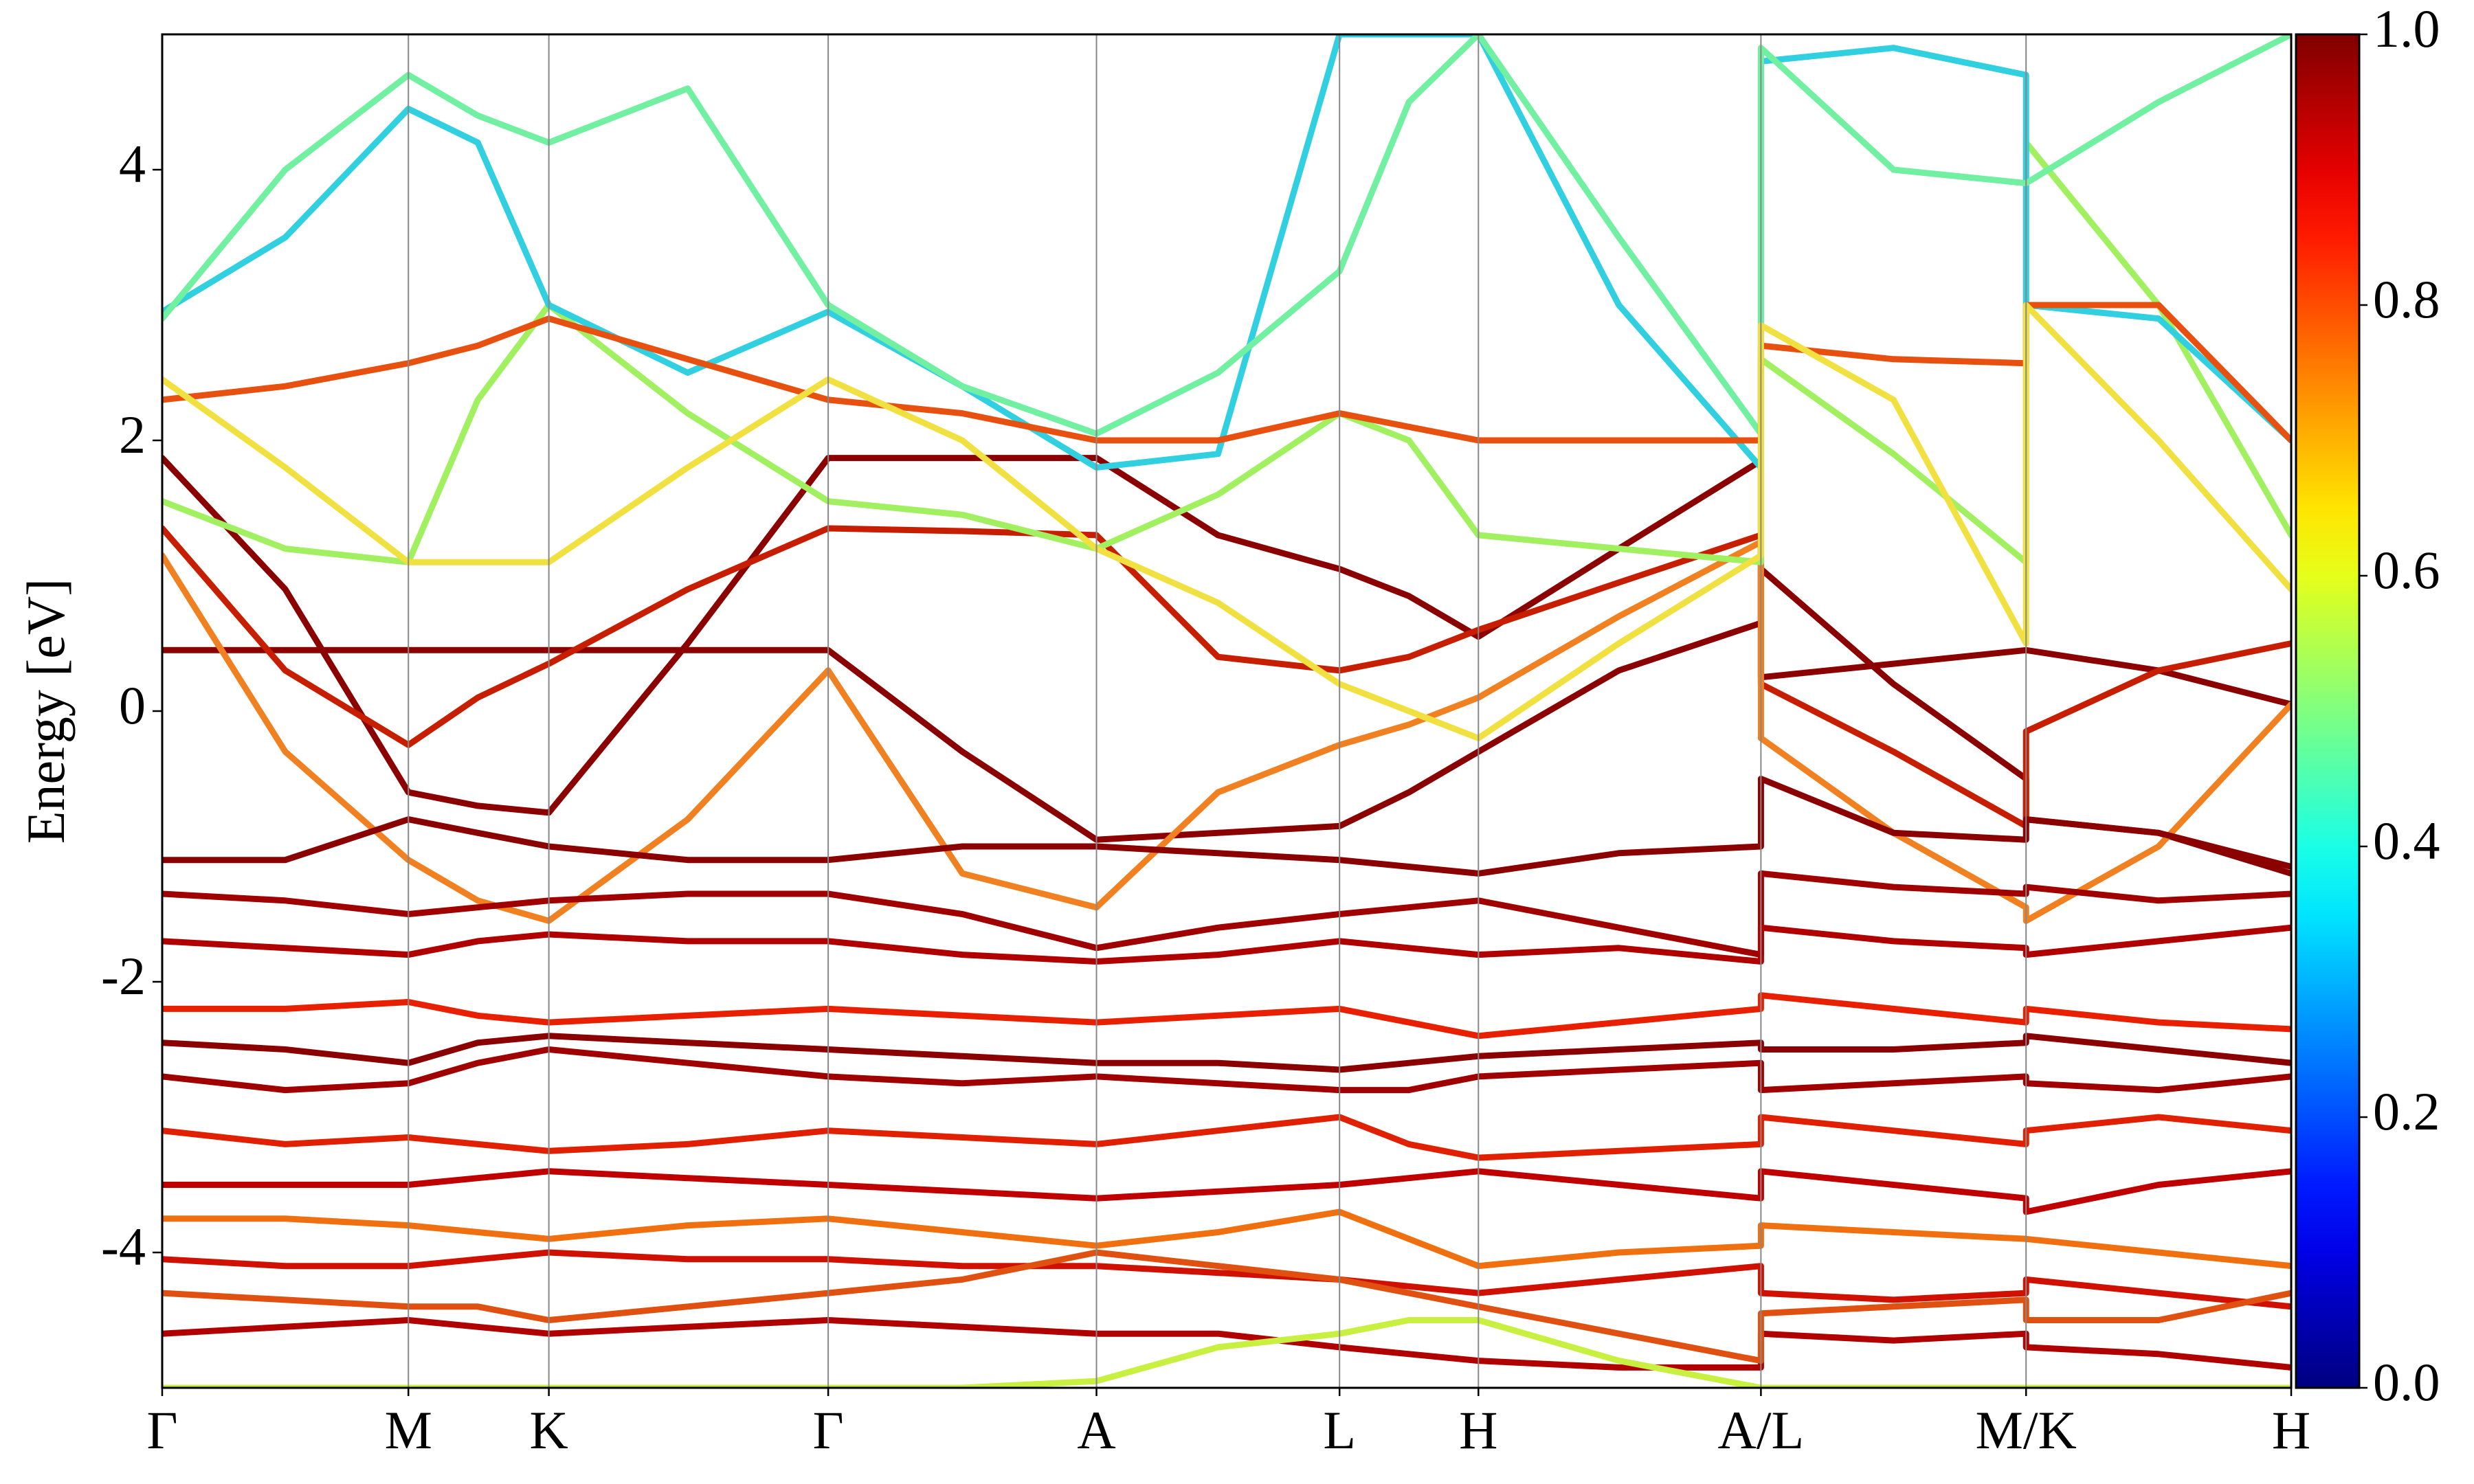 This screenshot has width=2474, height=1484. What do you see at coordinates (1761, 1430) in the screenshot?
I see `x-tick-label: A/L` at bounding box center [1761, 1430].